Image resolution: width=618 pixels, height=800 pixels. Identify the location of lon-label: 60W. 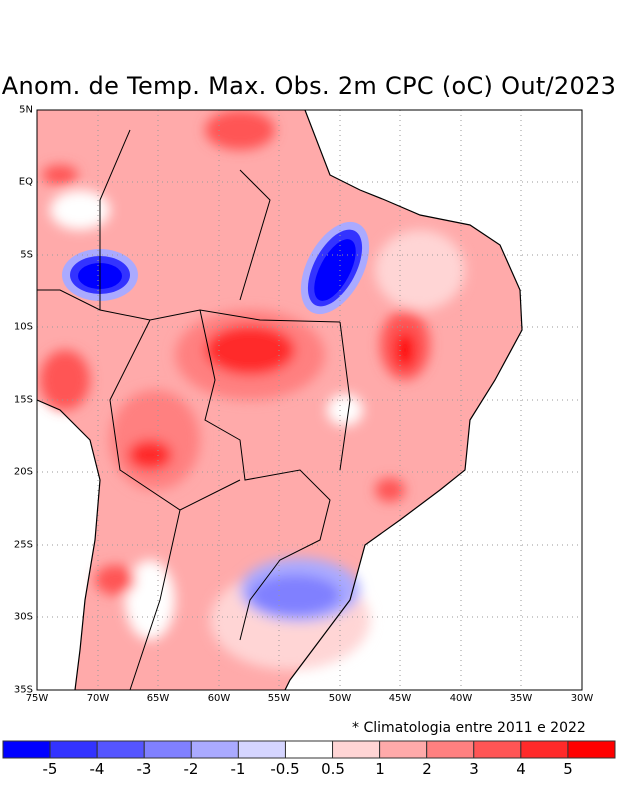
(219, 698).